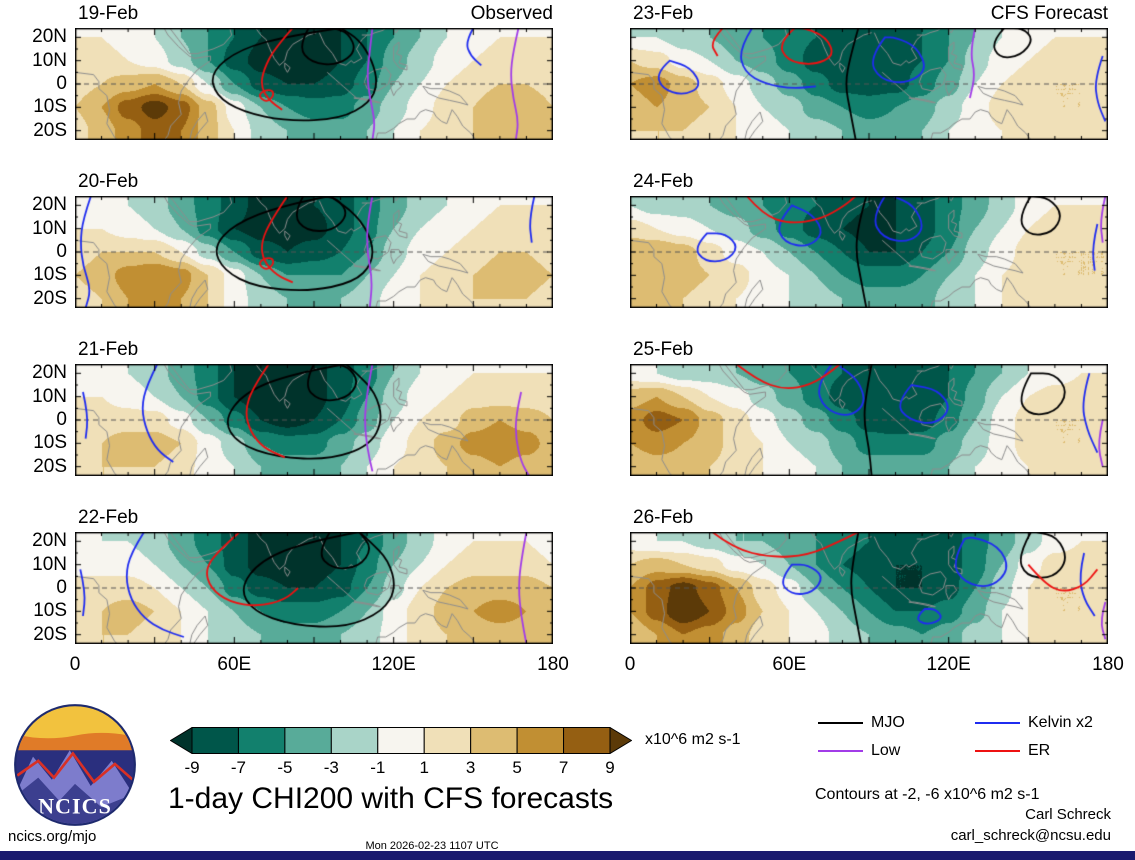 The width and height of the screenshot is (1135, 860). What do you see at coordinates (391, 798) in the screenshot?
I see `chart-title: 1-day CHI200 with CFS forecasts` at bounding box center [391, 798].